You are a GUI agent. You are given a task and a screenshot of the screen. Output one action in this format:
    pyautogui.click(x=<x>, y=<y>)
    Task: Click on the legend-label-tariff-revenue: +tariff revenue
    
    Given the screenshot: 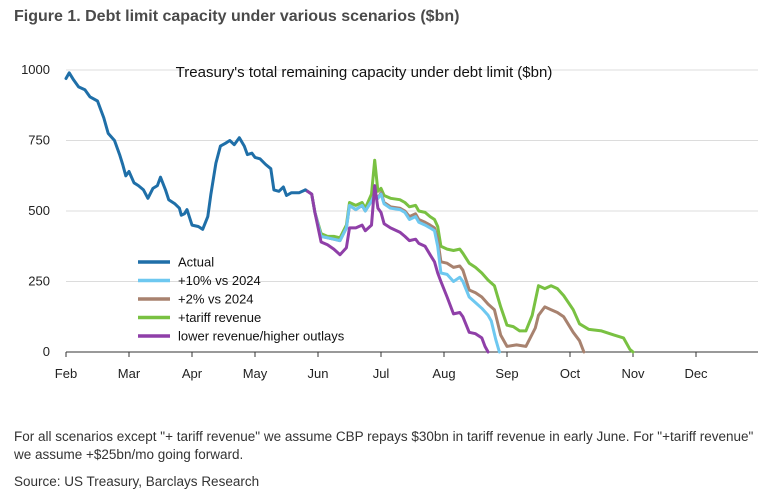 What is the action you would take?
    pyautogui.click(x=219, y=317)
    